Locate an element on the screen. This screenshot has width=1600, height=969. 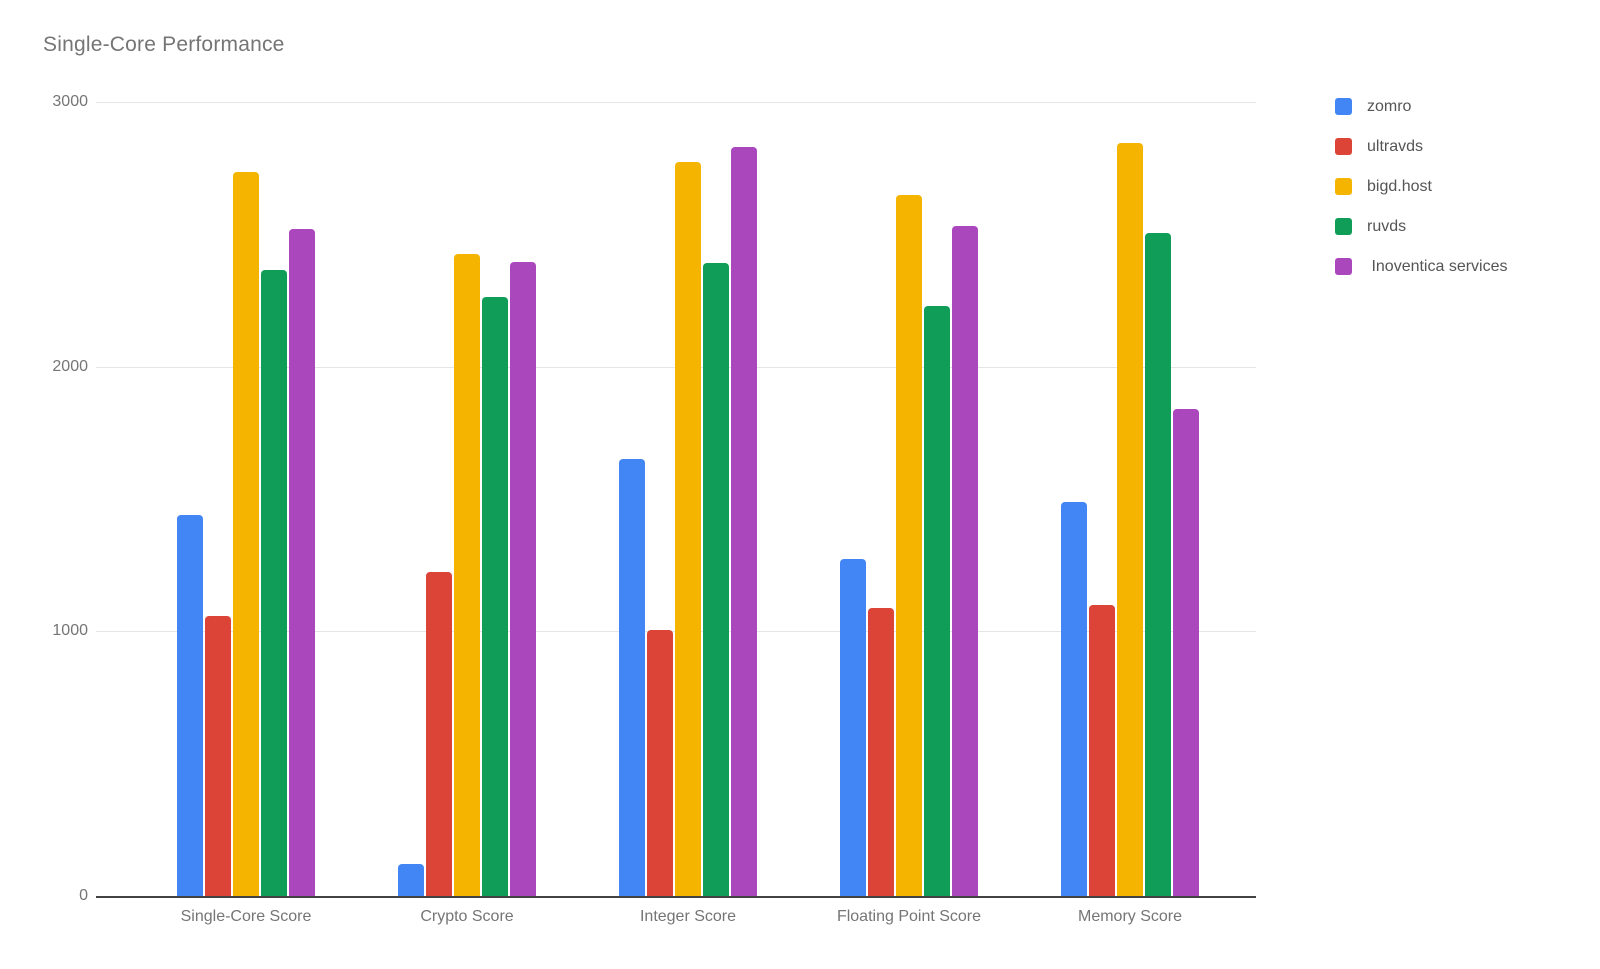
legend-item-label: ultravds is located at coordinates (1395, 146).